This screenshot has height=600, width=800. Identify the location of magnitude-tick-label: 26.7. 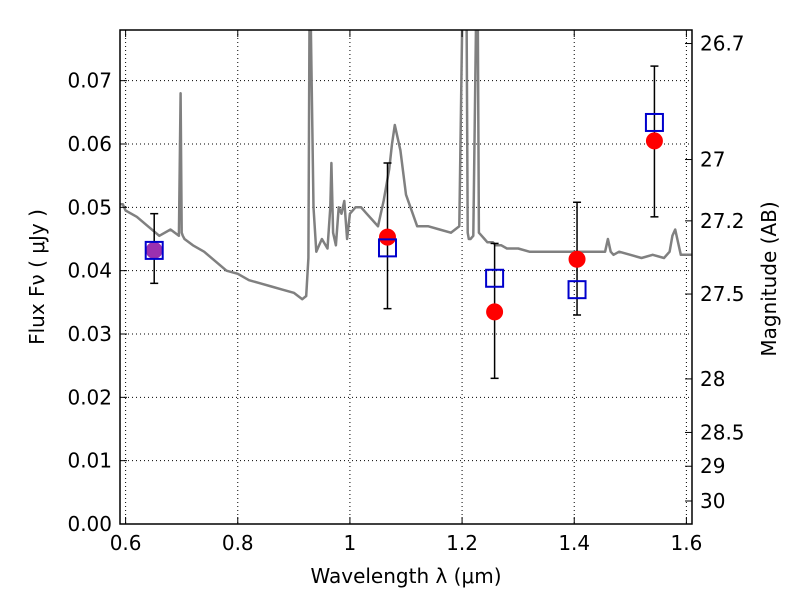
(722, 44).